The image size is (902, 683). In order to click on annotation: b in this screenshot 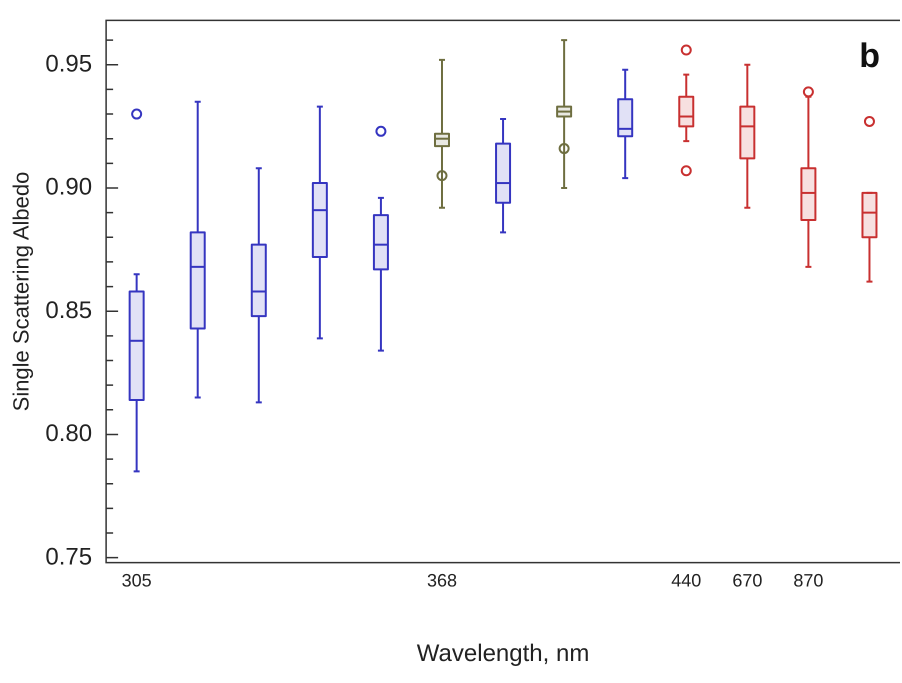, I will do `click(869, 55)`.